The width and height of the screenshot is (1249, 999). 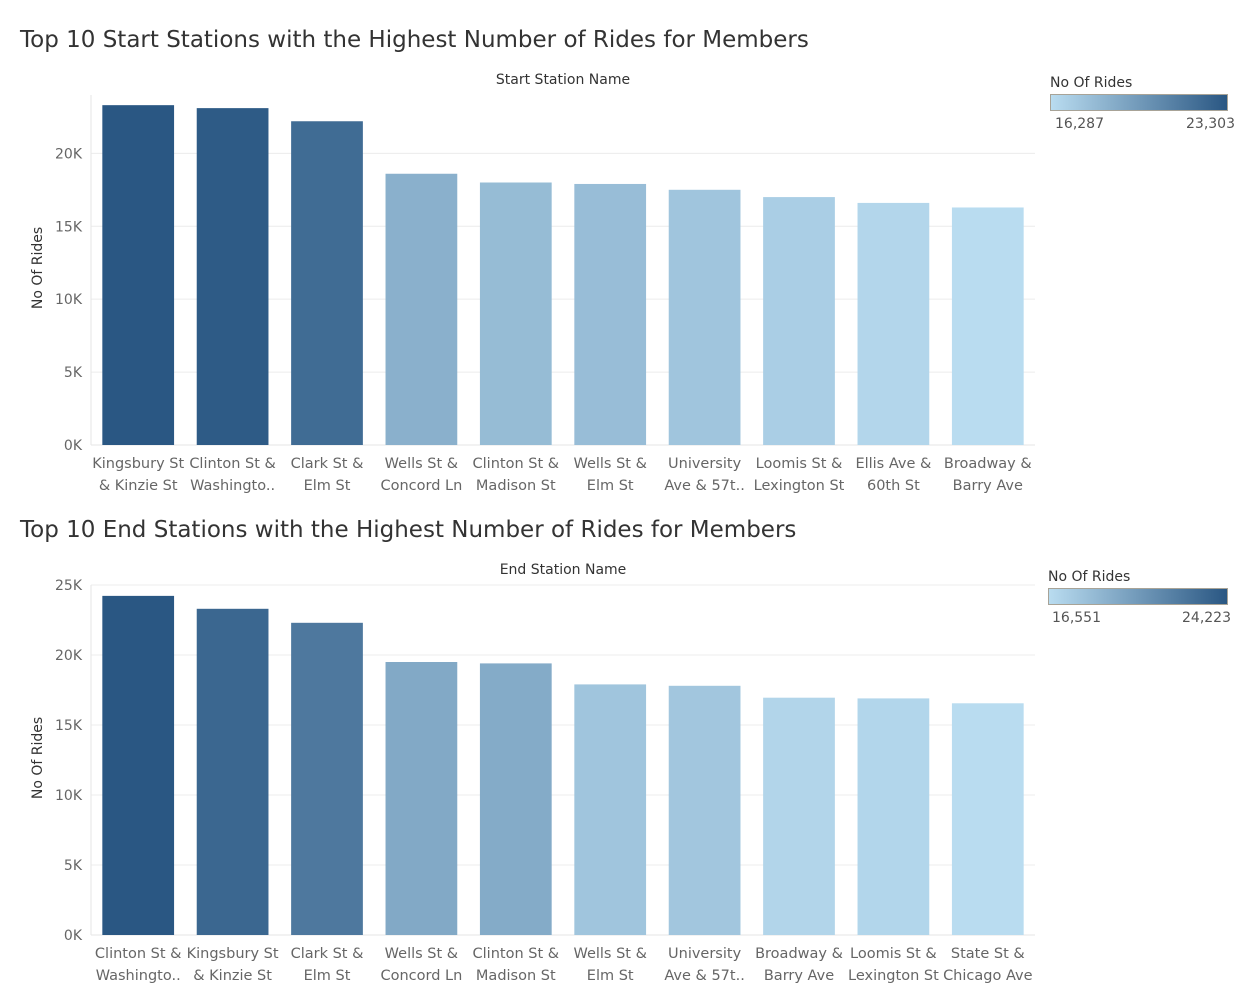 I want to click on x-axis-title: Start Station Name, so click(x=563, y=80).